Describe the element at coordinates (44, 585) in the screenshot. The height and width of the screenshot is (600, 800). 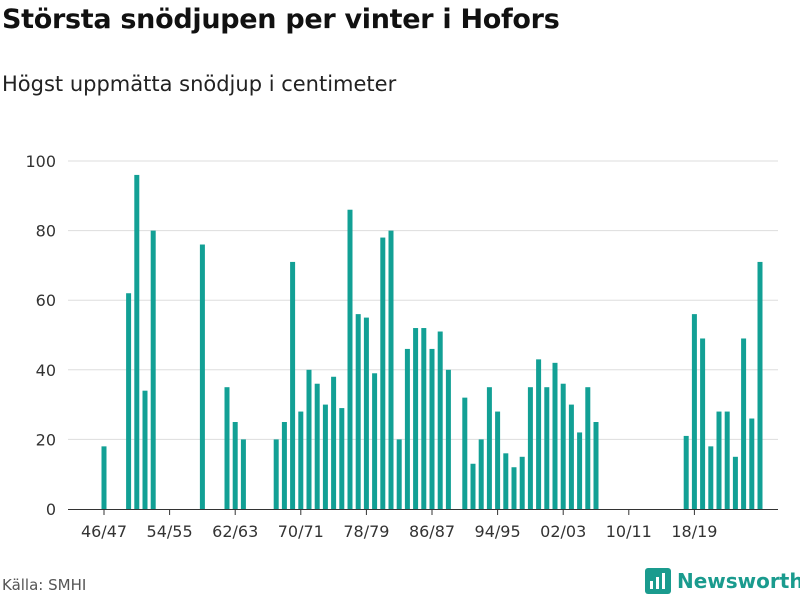
I see `source-note: Källa: SMHI` at that location.